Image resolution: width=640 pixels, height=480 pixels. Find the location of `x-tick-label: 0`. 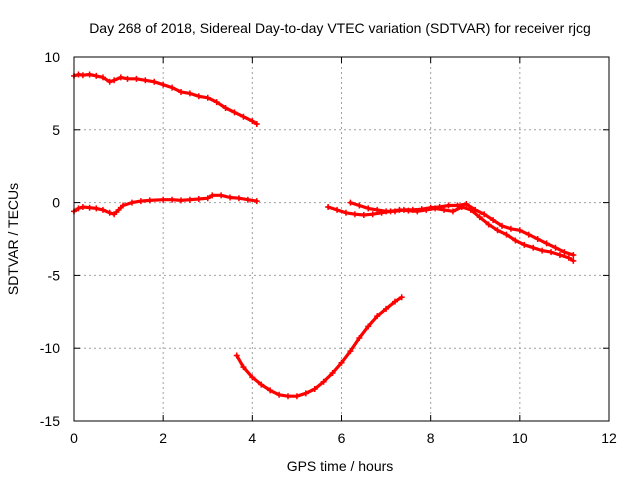

x-tick-label: 0 is located at coordinates (74, 438).